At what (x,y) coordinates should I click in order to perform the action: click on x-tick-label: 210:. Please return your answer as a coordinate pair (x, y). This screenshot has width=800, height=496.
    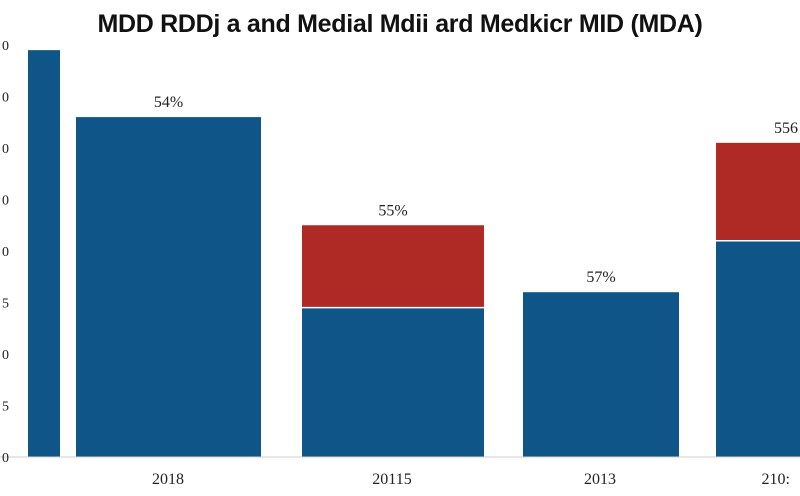
    Looking at the image, I should click on (776, 479).